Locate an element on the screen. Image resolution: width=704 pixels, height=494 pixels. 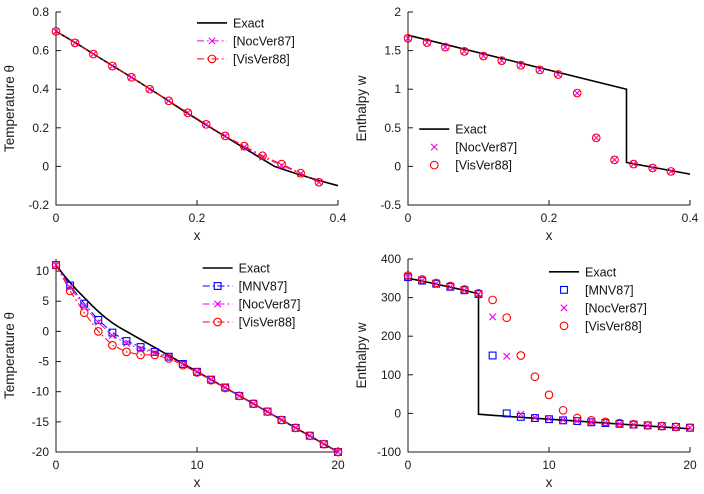
y-tick-label: -100 is located at coordinates (389, 452).